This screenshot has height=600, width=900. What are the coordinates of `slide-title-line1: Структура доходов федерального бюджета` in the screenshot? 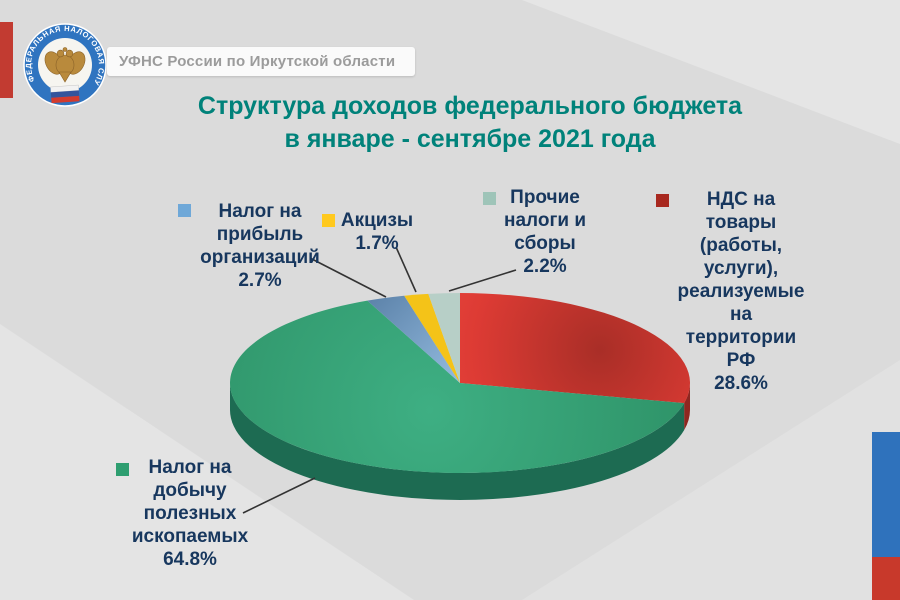 It's located at (470, 106).